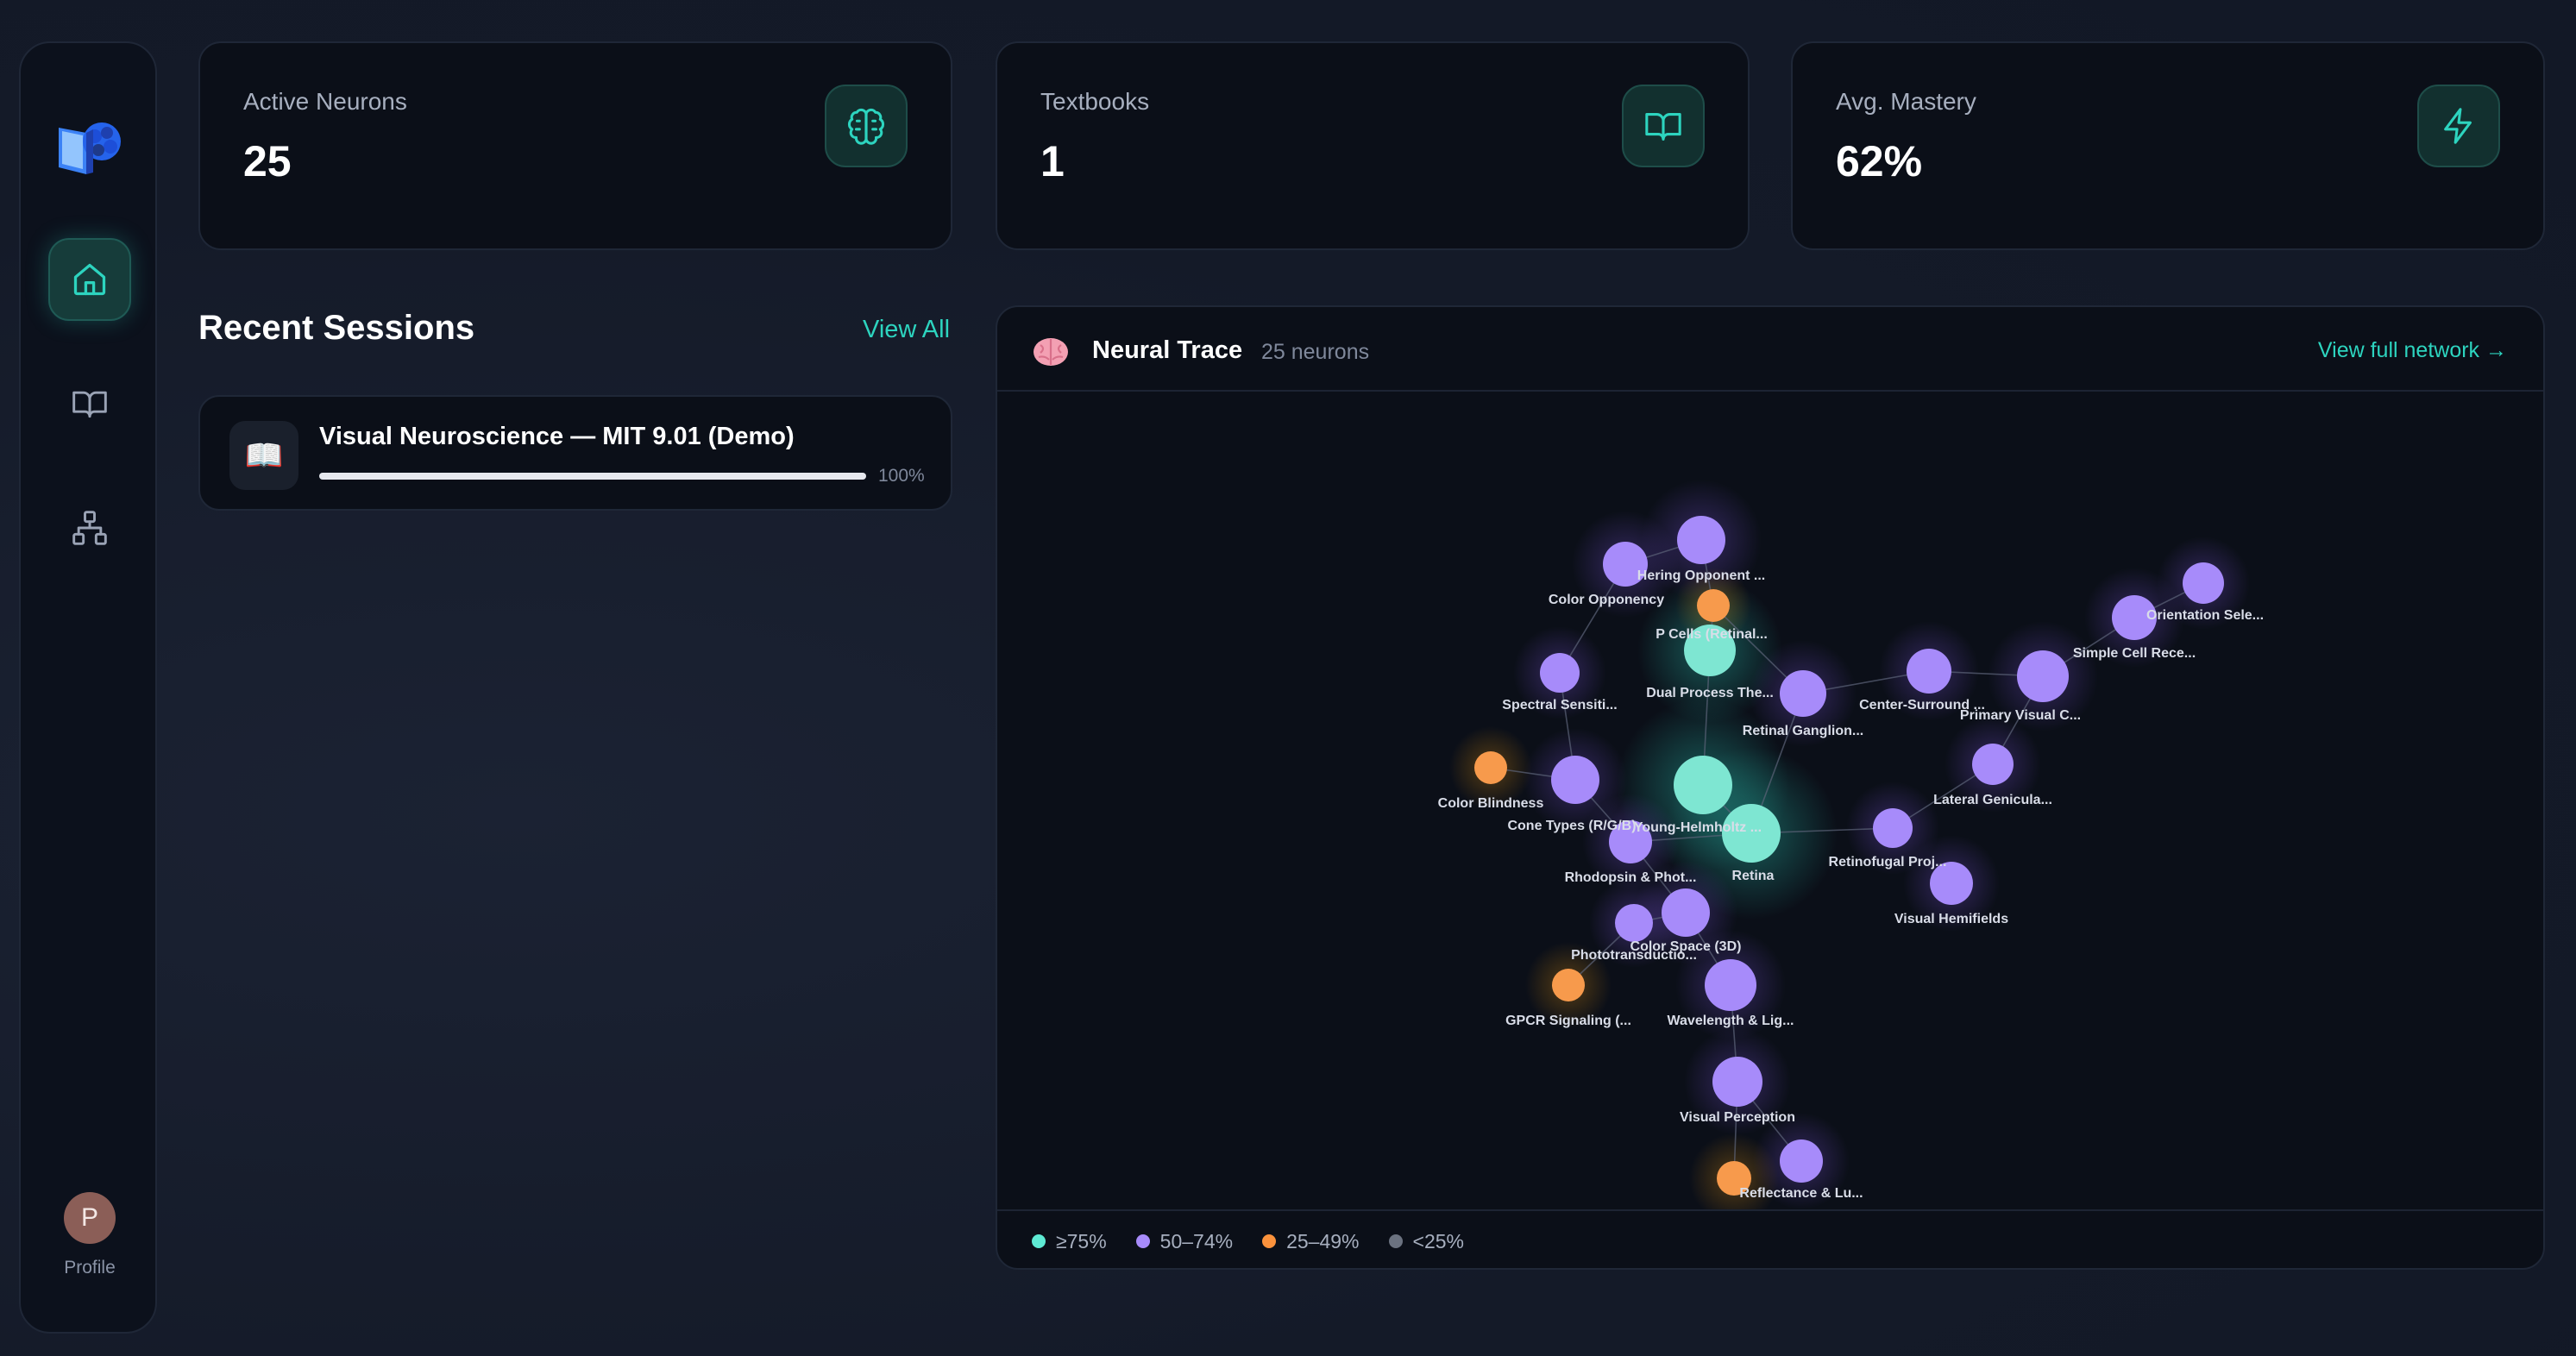 The image size is (2576, 1356). Describe the element at coordinates (1323, 1240) in the screenshot. I see `legend-label: 25–49%` at that location.